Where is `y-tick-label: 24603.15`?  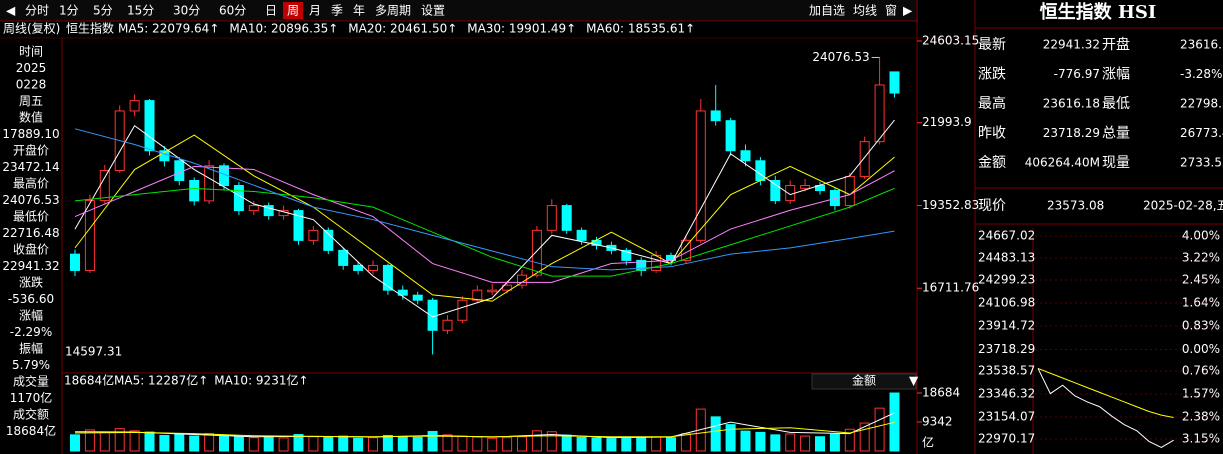
y-tick-label: 24603.15 is located at coordinates (950, 40).